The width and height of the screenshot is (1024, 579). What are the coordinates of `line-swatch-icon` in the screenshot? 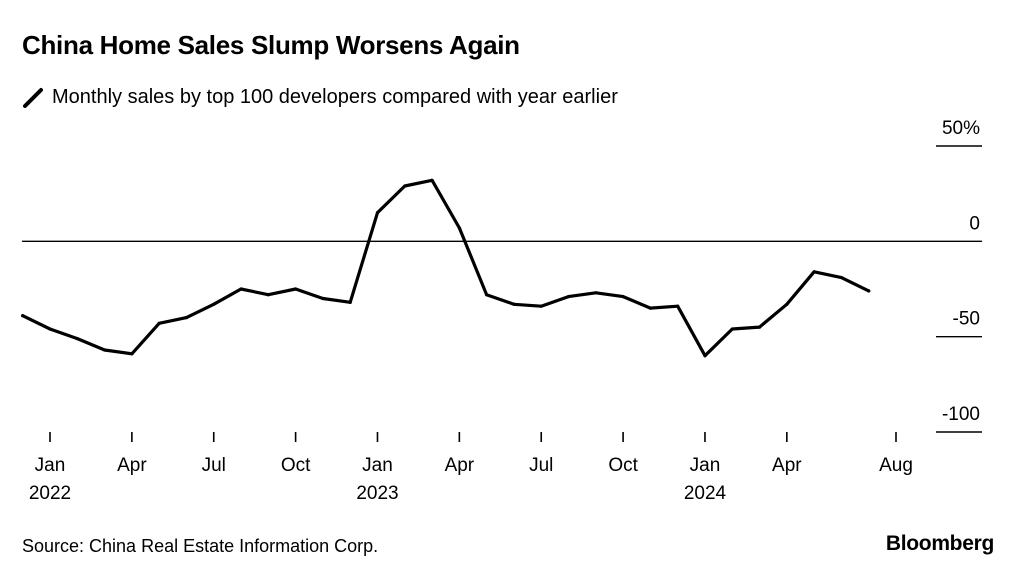 It's located at (33, 97).